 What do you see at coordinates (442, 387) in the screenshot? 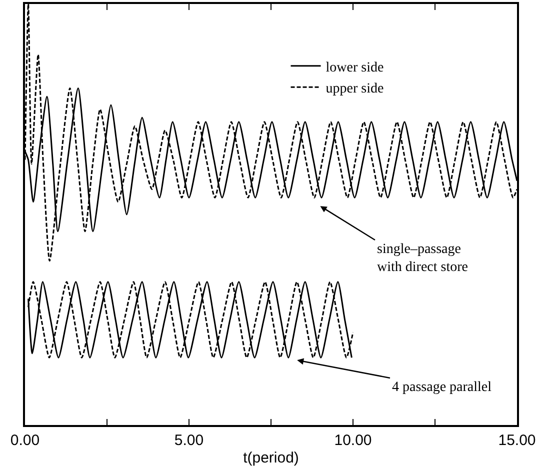
I see `annotation: 4 passage parallel` at bounding box center [442, 387].